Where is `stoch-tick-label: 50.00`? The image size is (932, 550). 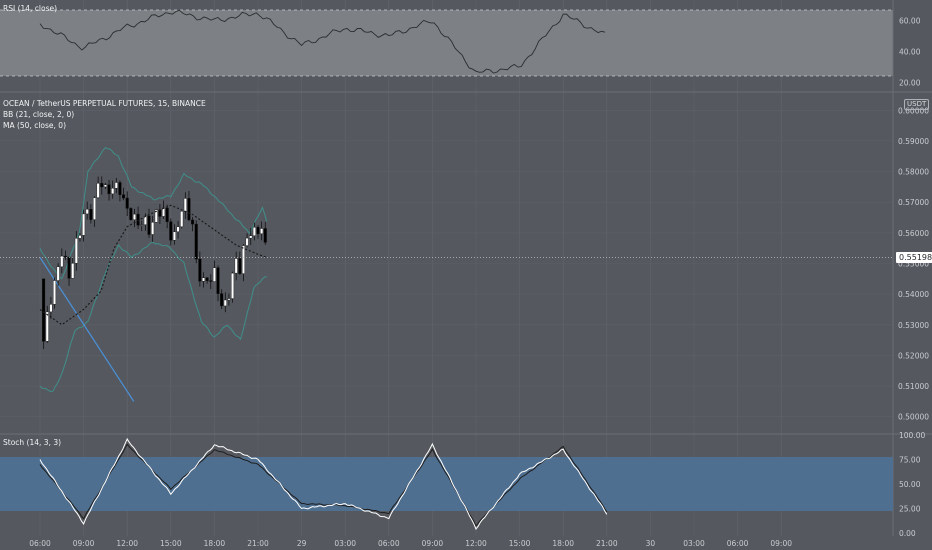
stoch-tick-label: 50.00 is located at coordinates (910, 484).